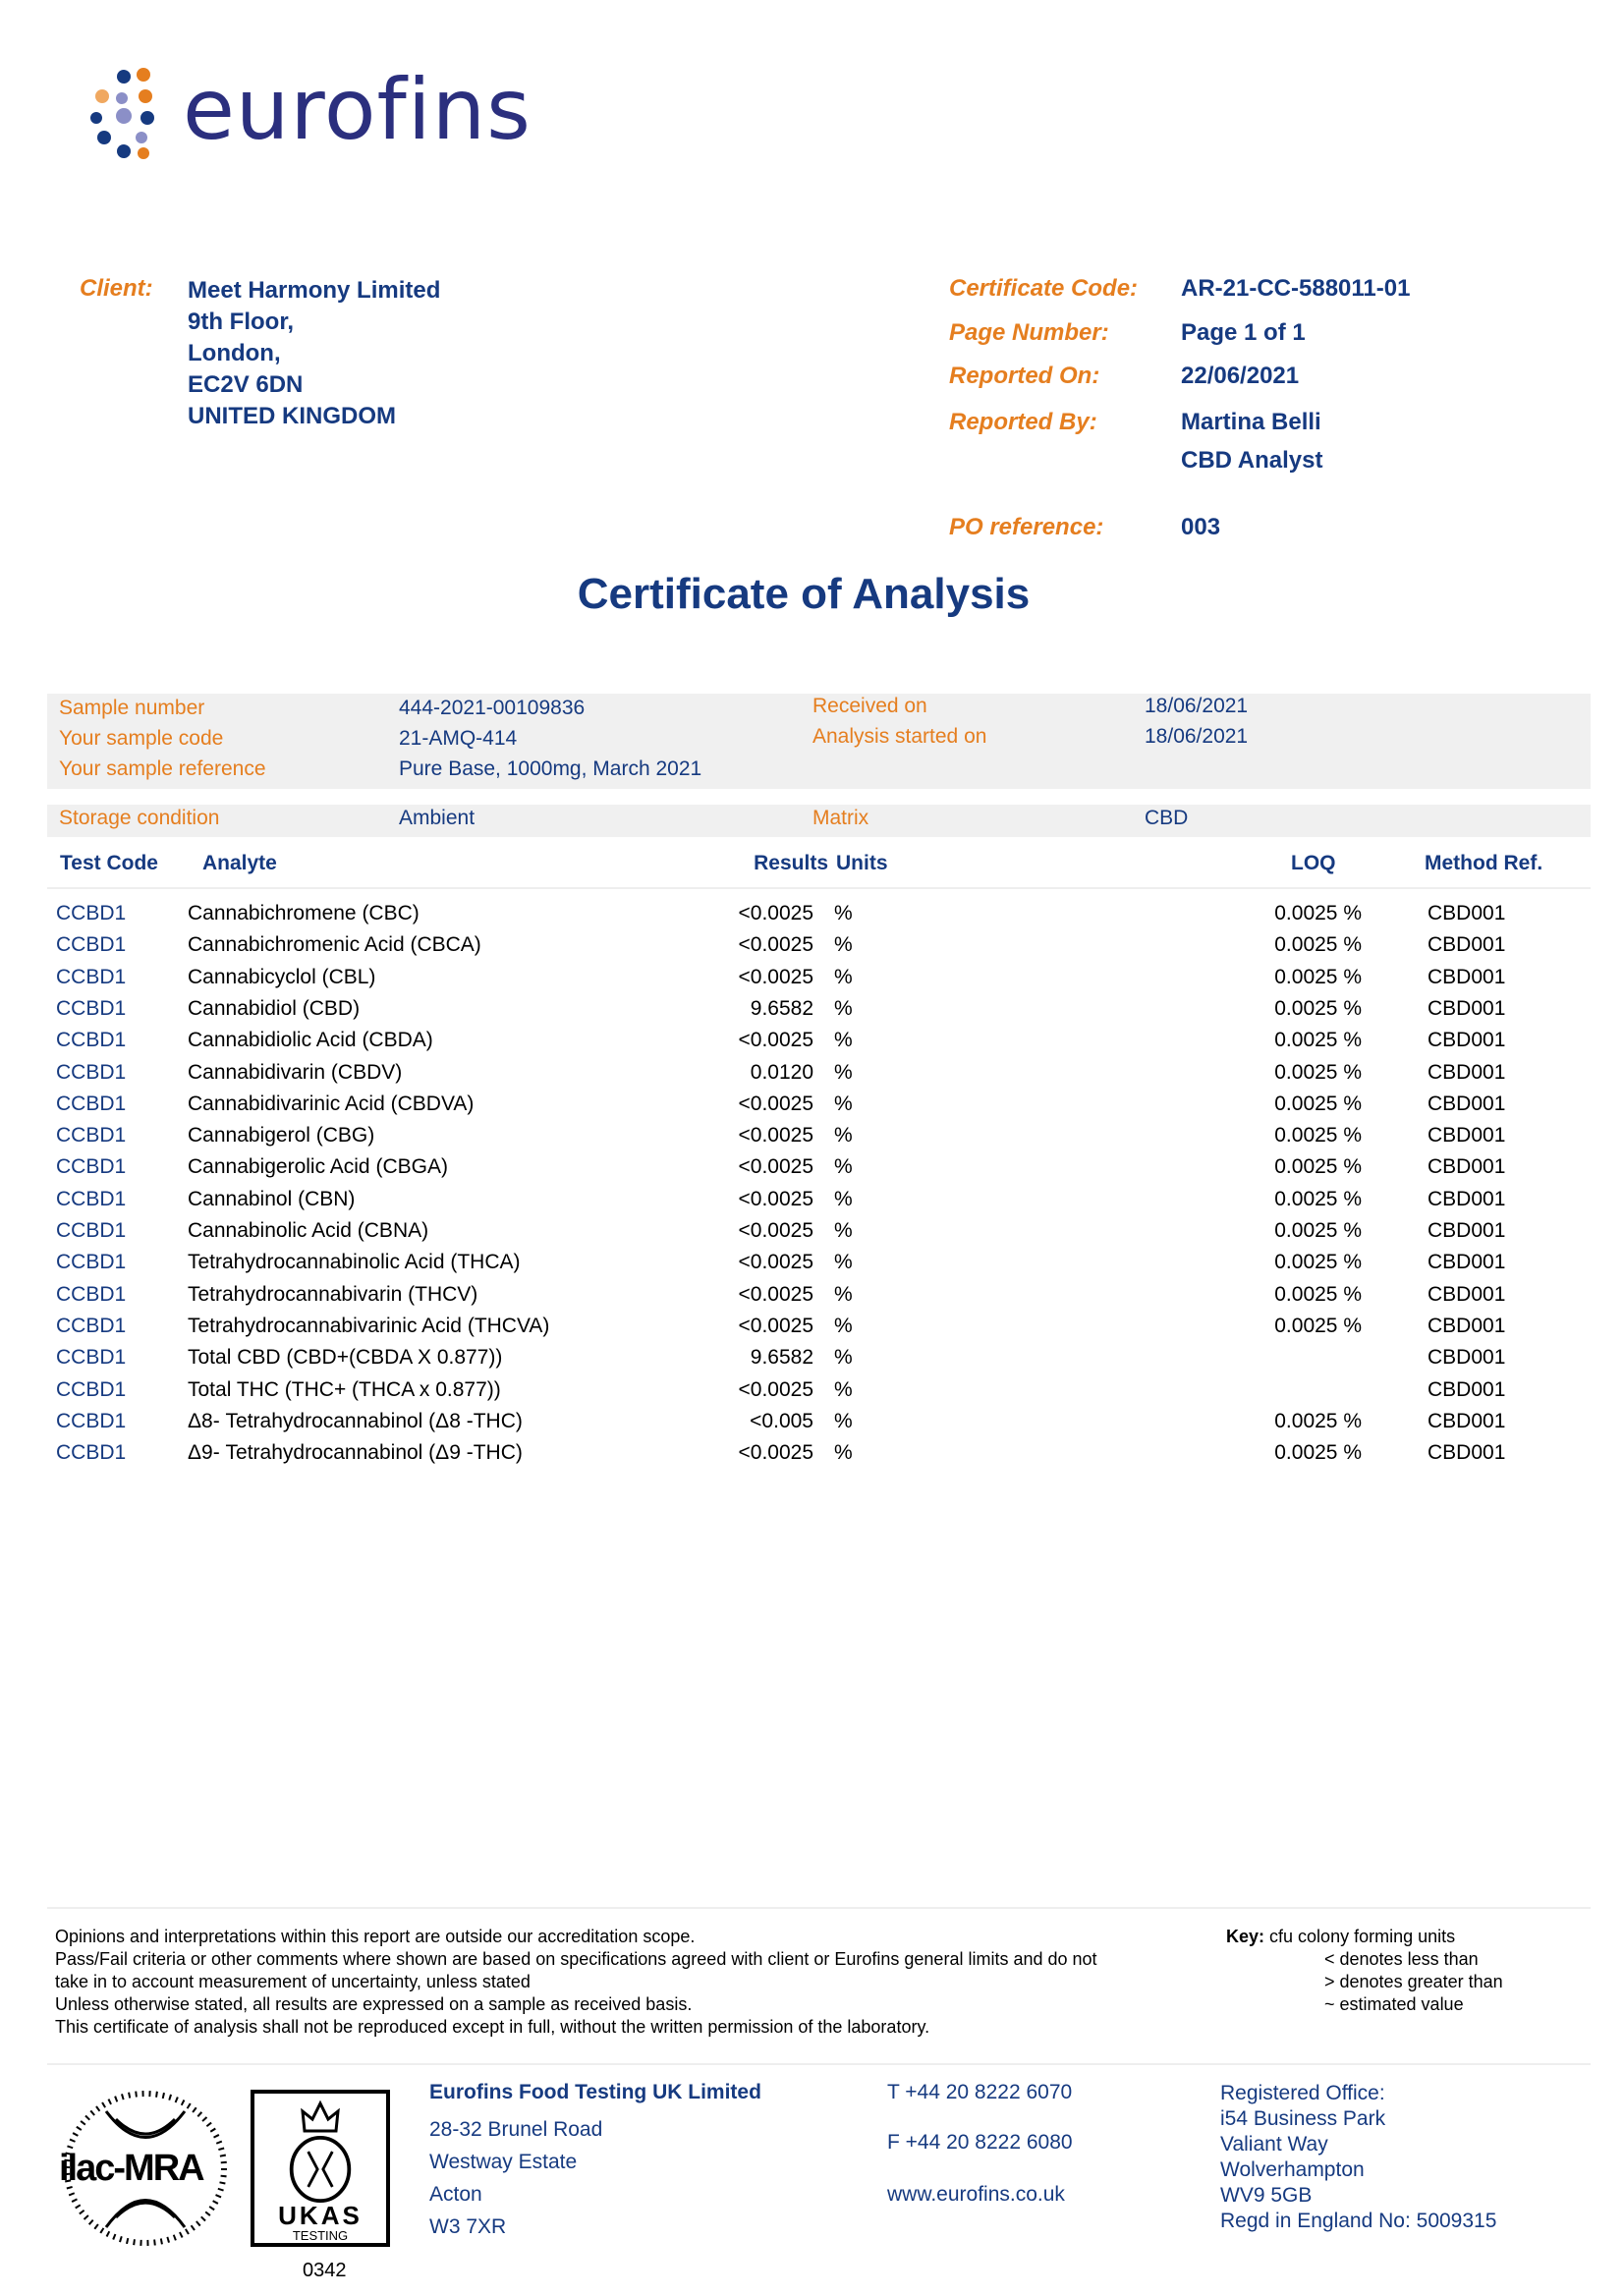 Image resolution: width=1624 pixels, height=2296 pixels. Describe the element at coordinates (331, 1103) in the screenshot. I see `analyte: Cannabidivarinic Acid (CBDVA)` at that location.